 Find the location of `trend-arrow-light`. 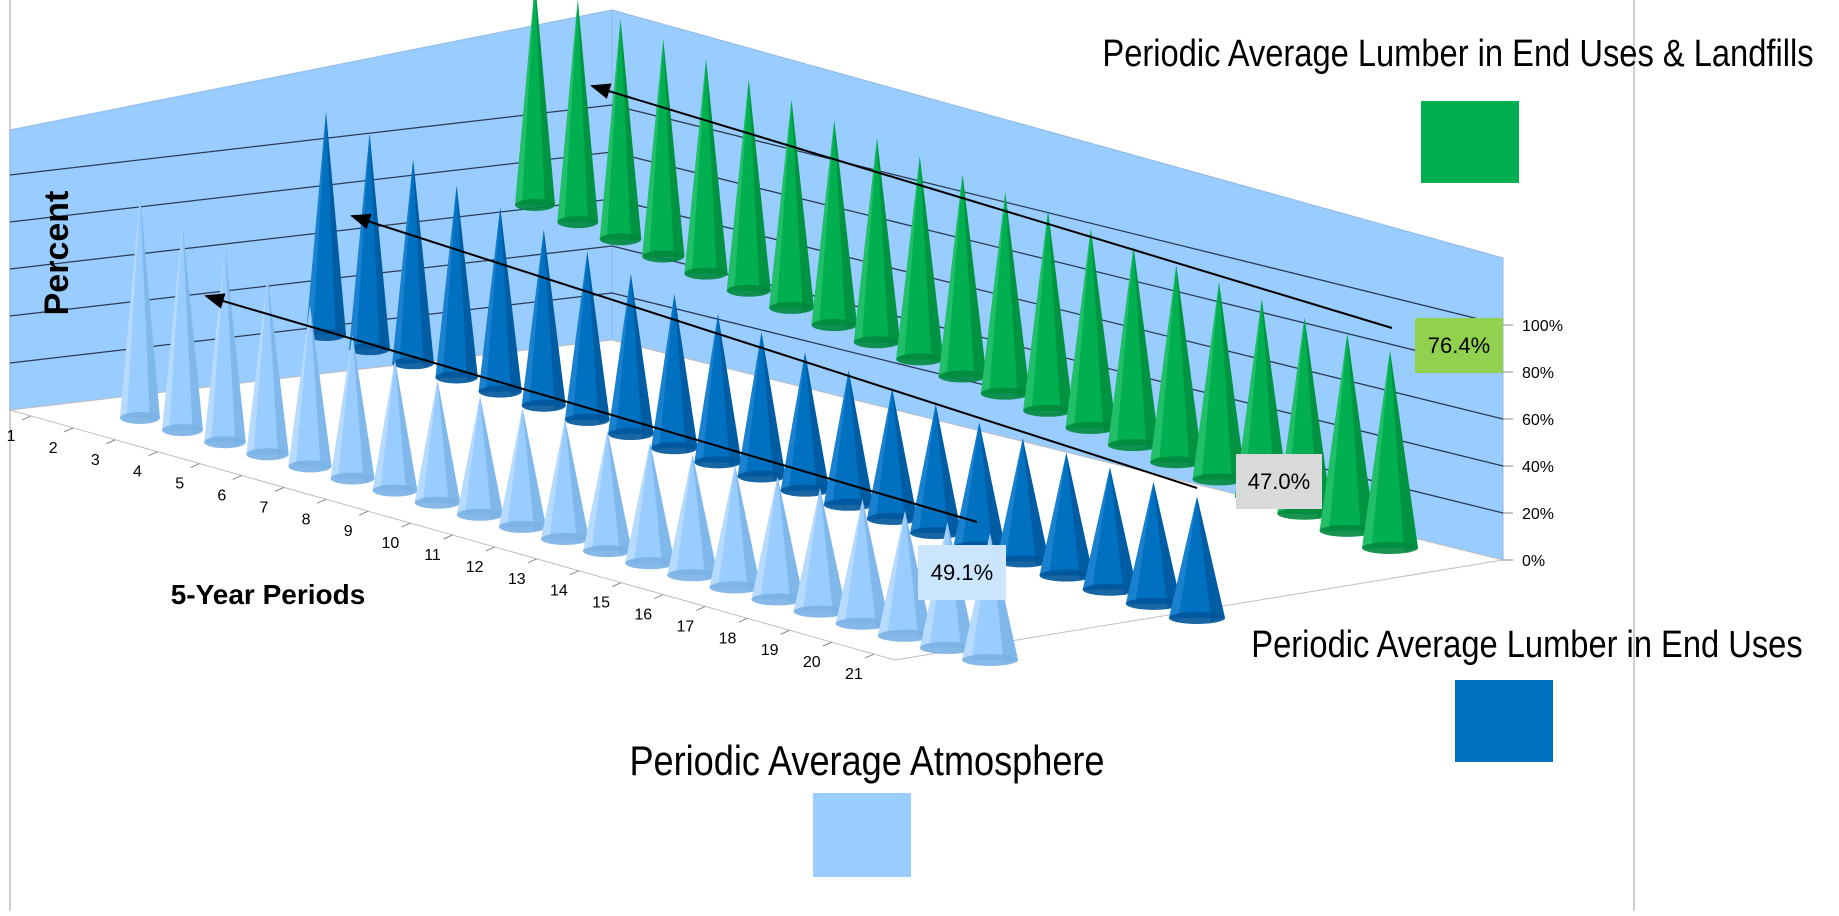

trend-arrow-light is located at coordinates (591, 408).